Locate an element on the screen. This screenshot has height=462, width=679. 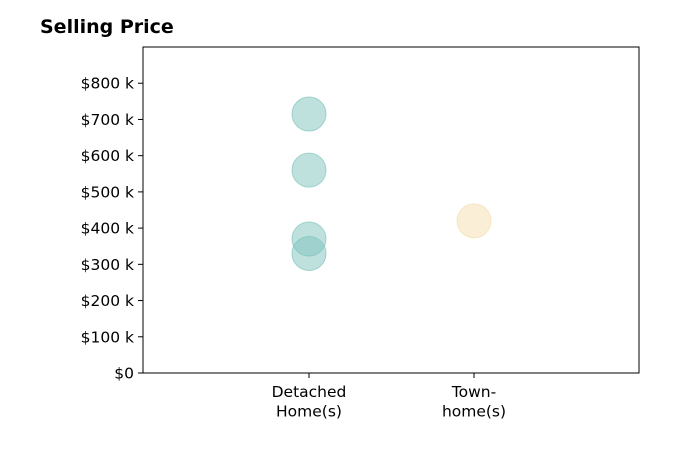
y-tick-label: $200 k is located at coordinates (107, 301).